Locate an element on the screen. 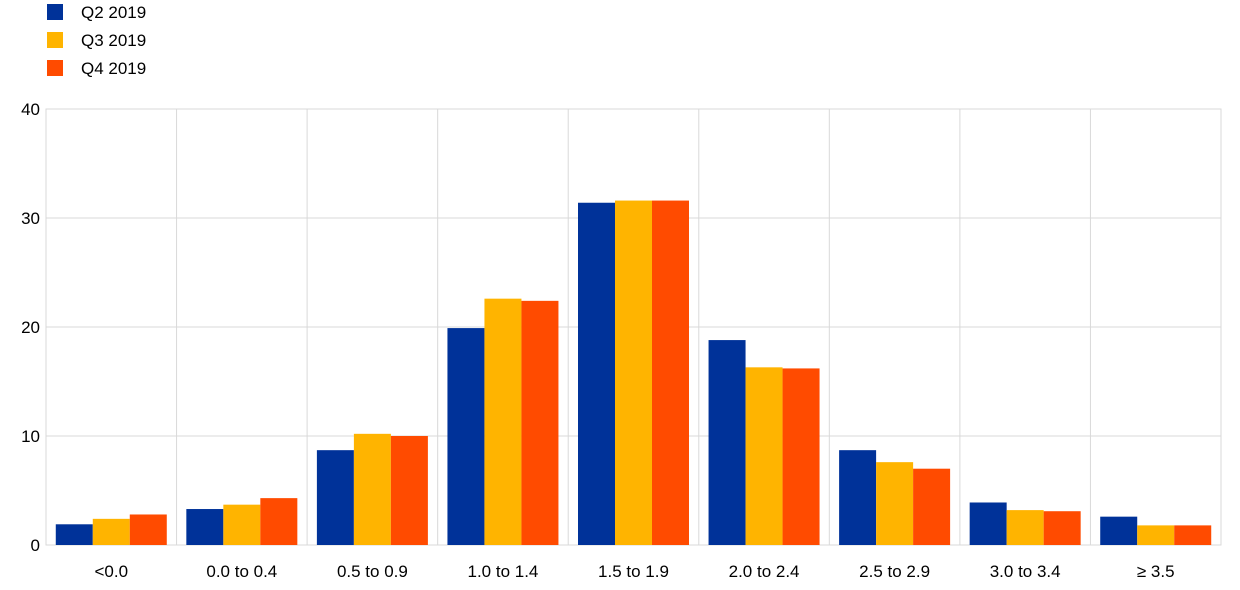 The image size is (1240, 590). y-tick-label: 20 is located at coordinates (30, 327).